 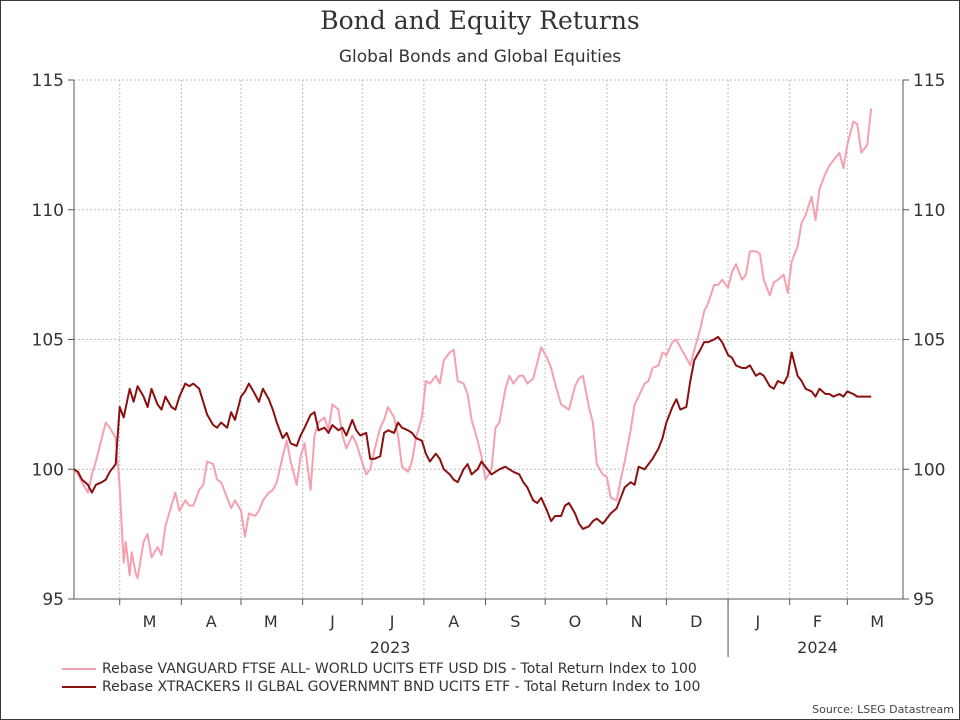 What do you see at coordinates (480, 57) in the screenshot?
I see `chart-subtitle: Global Bonds and Global Equities` at bounding box center [480, 57].